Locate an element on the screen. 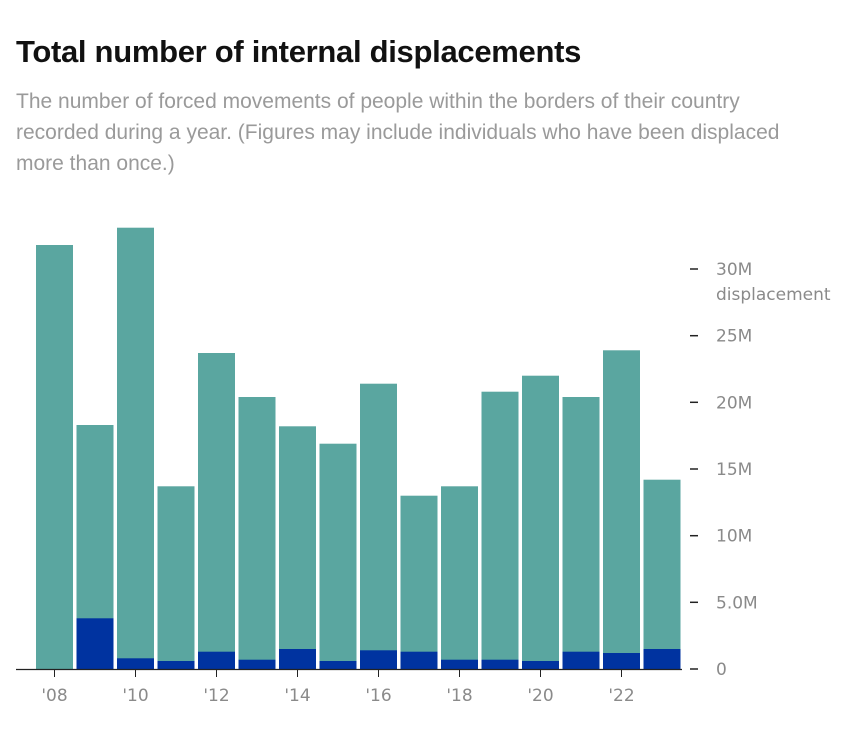 This screenshot has height=742, width=856. bar-total-2023 is located at coordinates (662, 574).